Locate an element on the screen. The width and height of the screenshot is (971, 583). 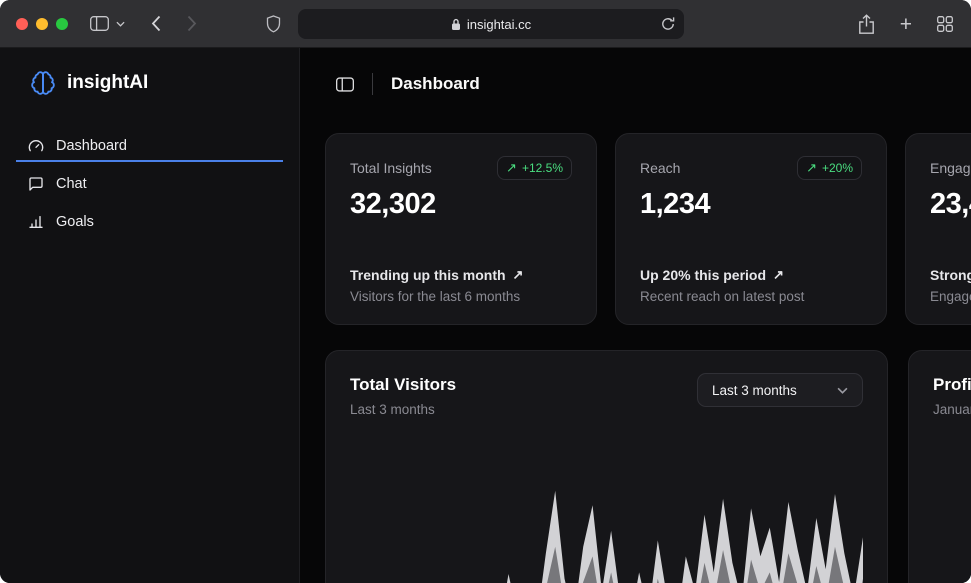
sidebar-item-dashboard: Dashboard is located at coordinates (149, 147).